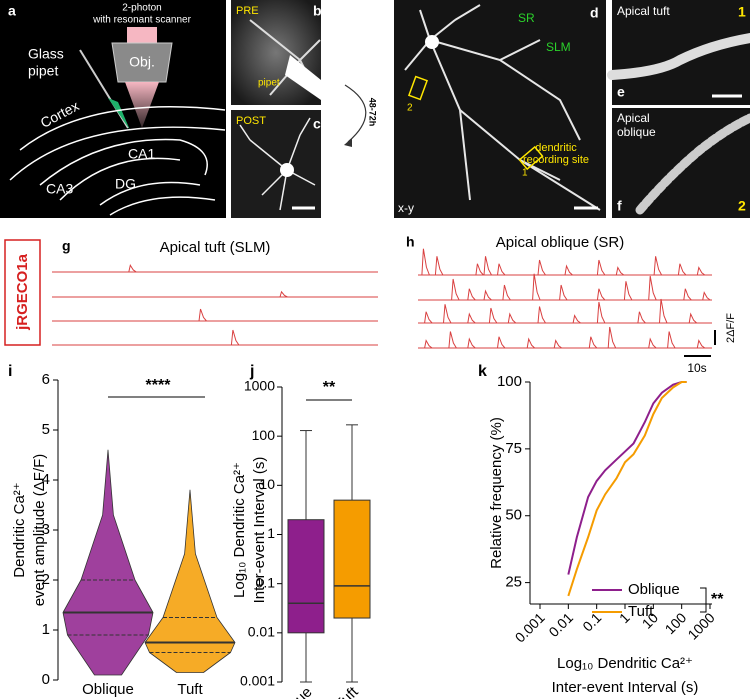 The image size is (750, 699). Describe the element at coordinates (625, 663) in the screenshot. I see `x-axis-label: Log₁₀ Dendritic Ca²⁺` at that location.